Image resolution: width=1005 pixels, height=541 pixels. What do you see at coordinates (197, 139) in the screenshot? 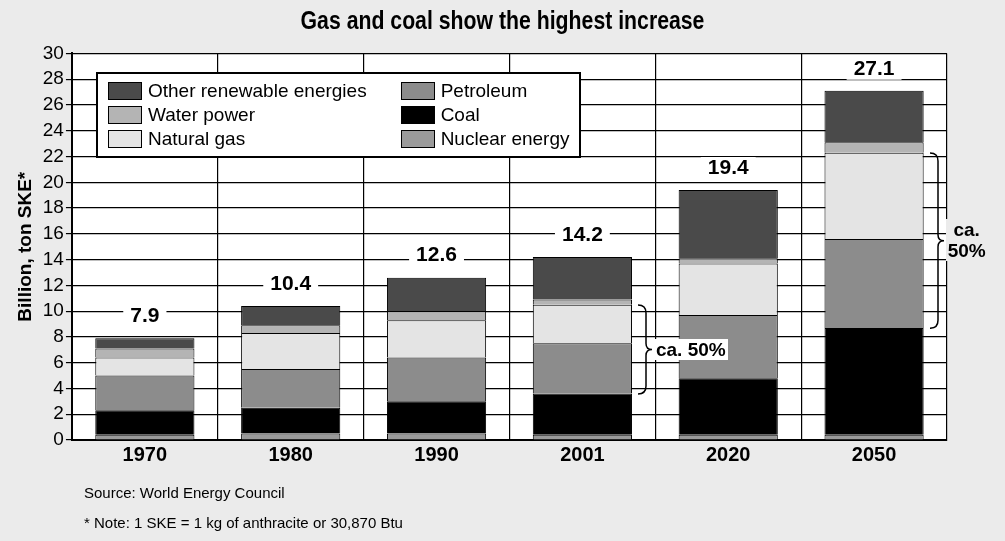
I see `legend-label: Natural gas` at bounding box center [197, 139].